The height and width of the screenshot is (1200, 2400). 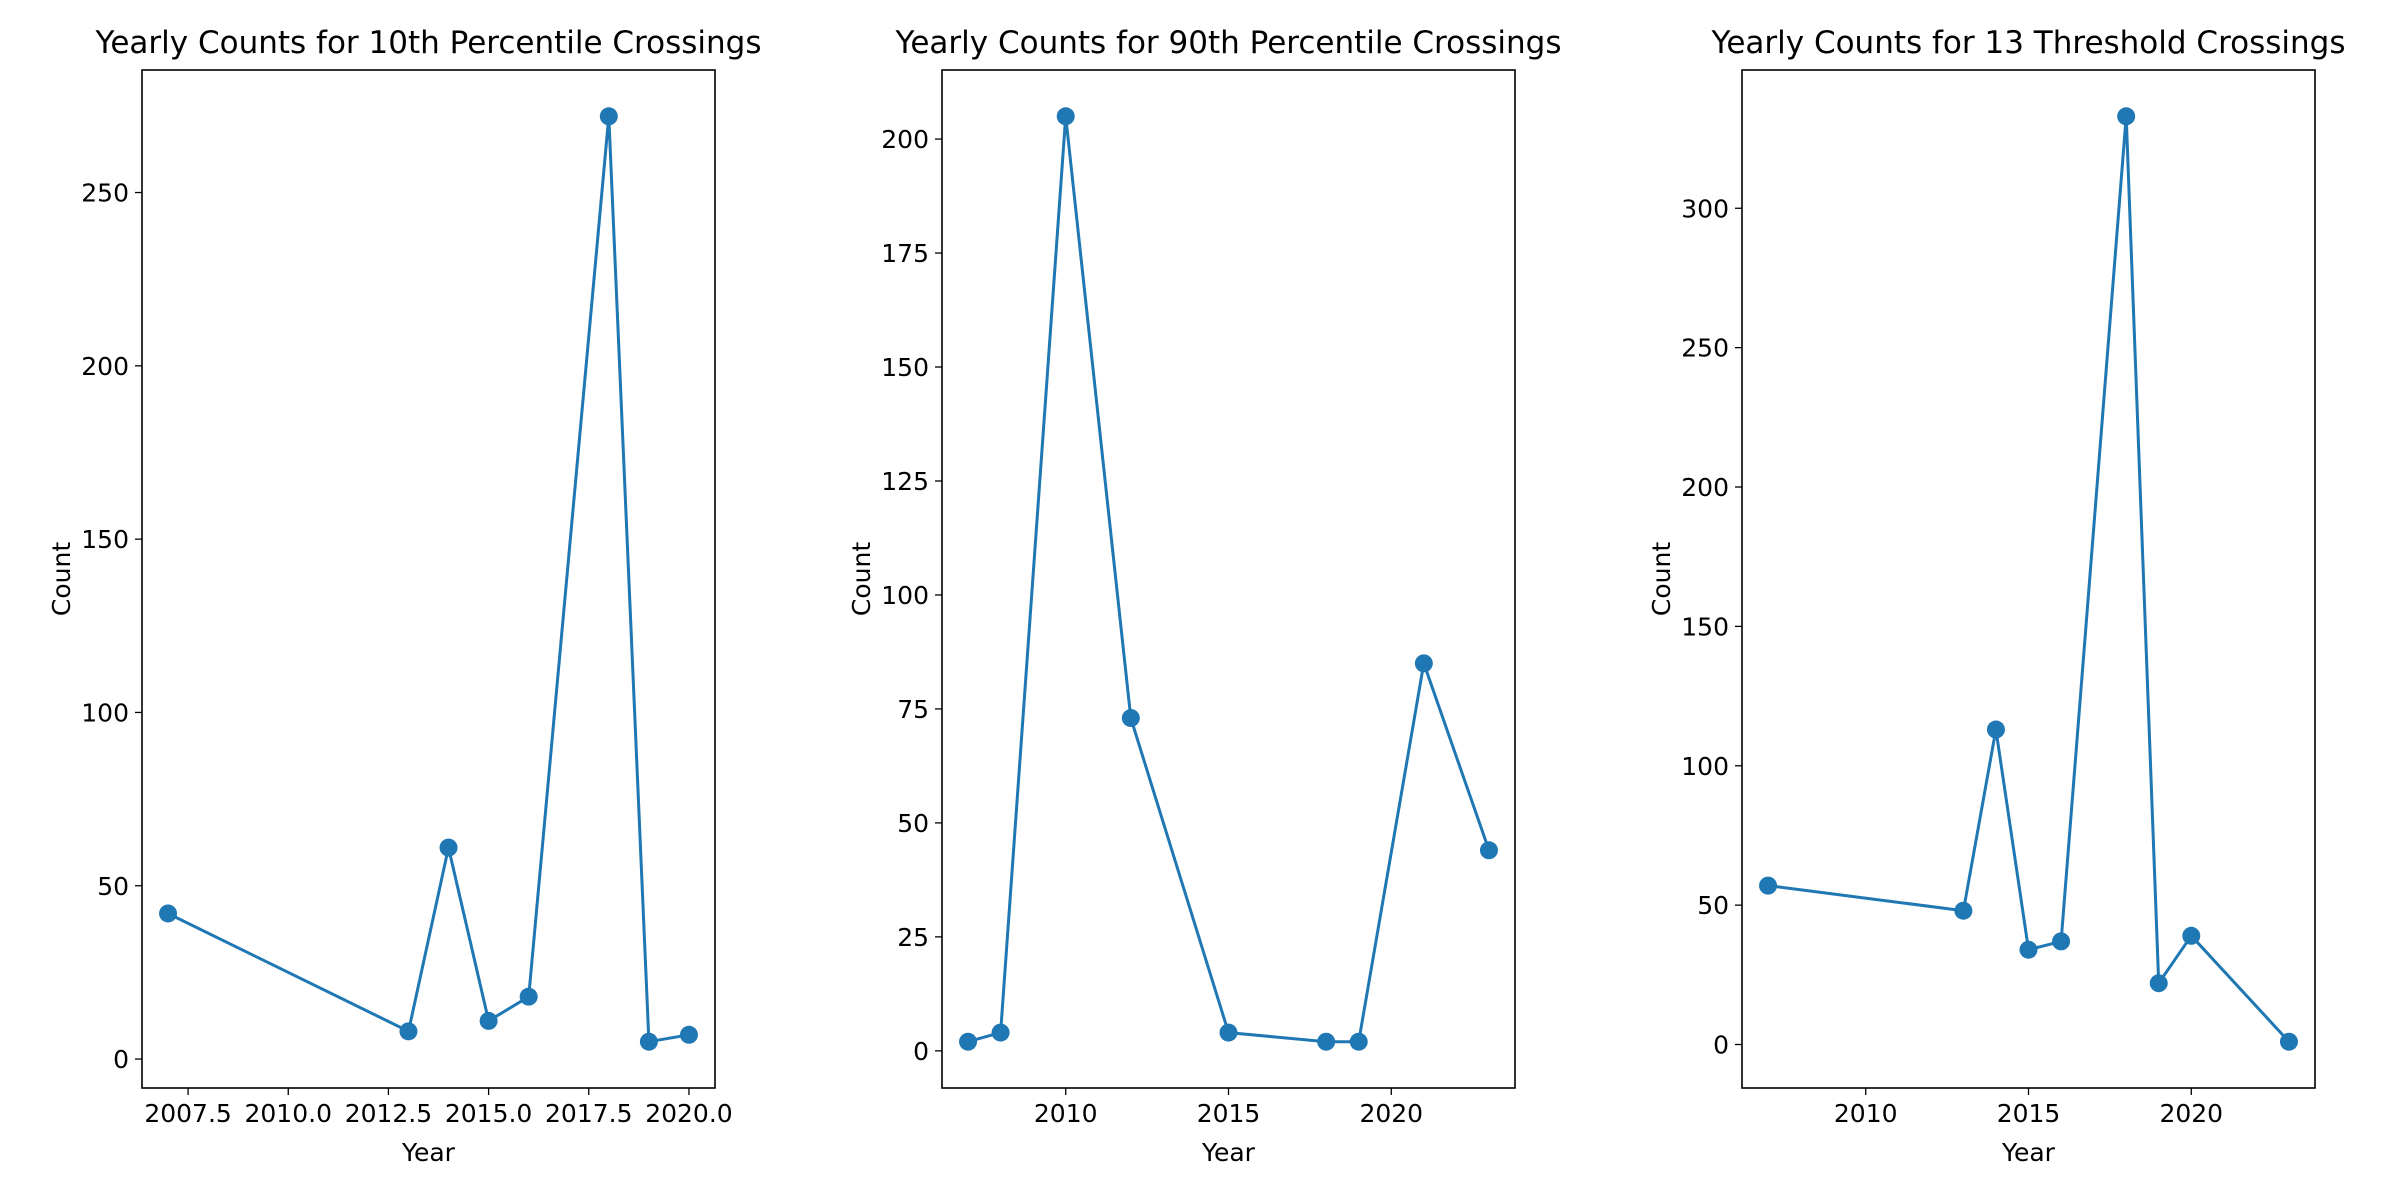 What do you see at coordinates (688, 1113) in the screenshot?
I see `x-tick-label: 2020.0` at bounding box center [688, 1113].